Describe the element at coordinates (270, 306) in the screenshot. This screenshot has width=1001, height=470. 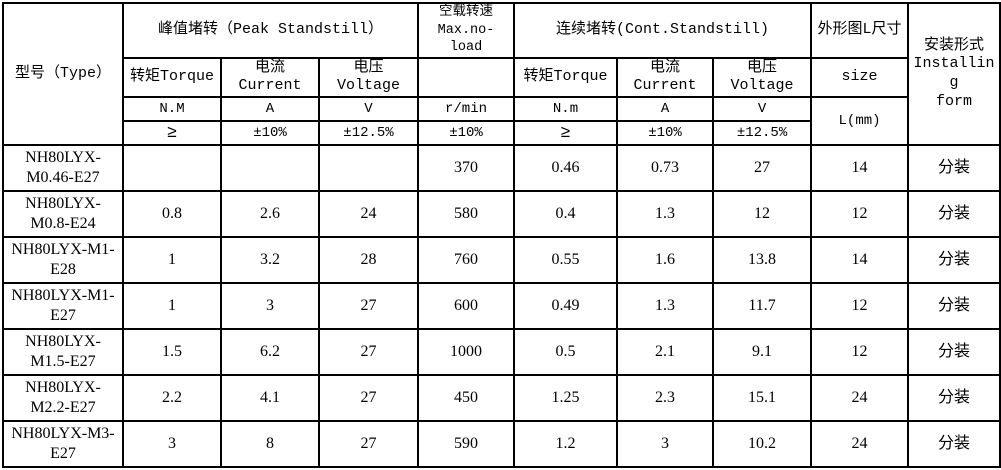
I see `cell-peak-current: 3` at that location.